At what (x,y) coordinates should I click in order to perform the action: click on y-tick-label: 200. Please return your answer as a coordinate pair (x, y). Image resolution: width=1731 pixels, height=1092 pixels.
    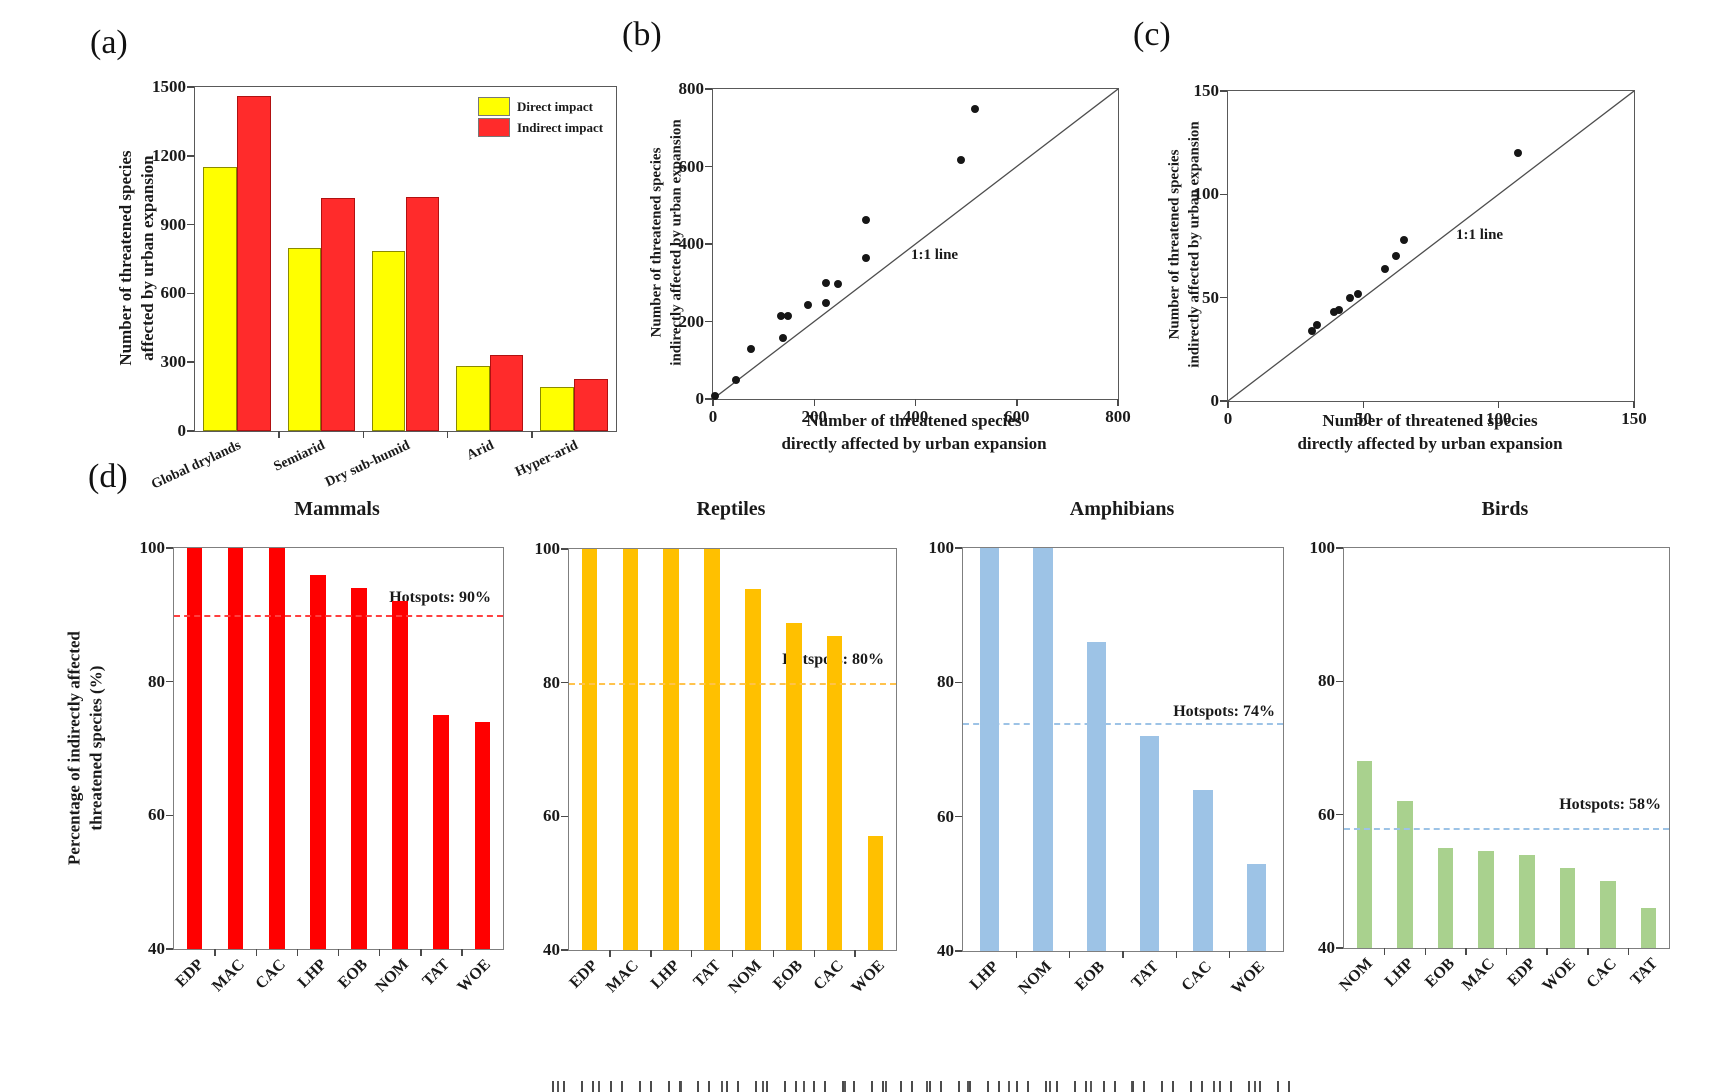
    Looking at the image, I should click on (691, 321).